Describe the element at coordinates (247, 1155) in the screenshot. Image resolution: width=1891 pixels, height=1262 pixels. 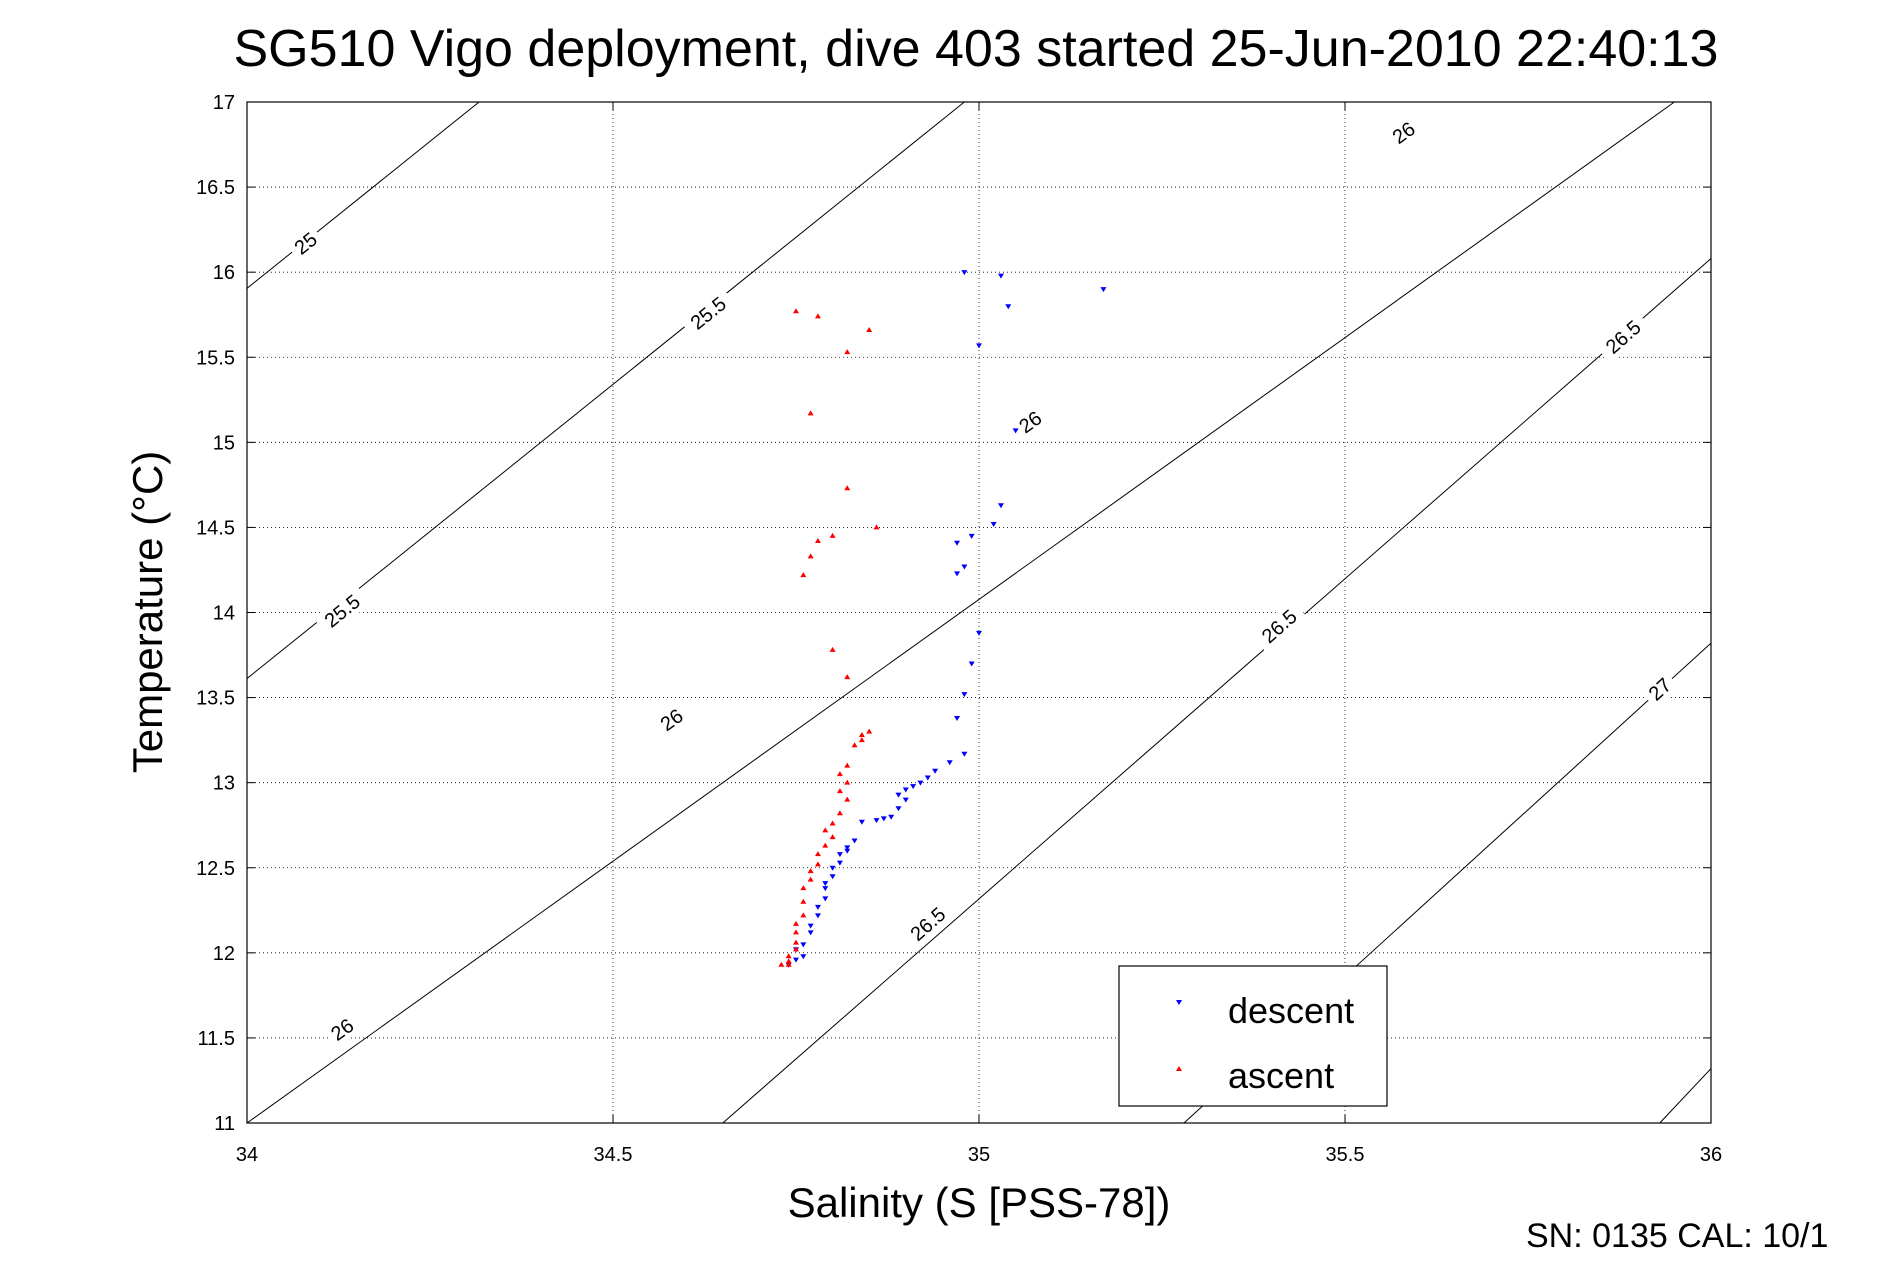
I see `x-tick-label: 34` at that location.